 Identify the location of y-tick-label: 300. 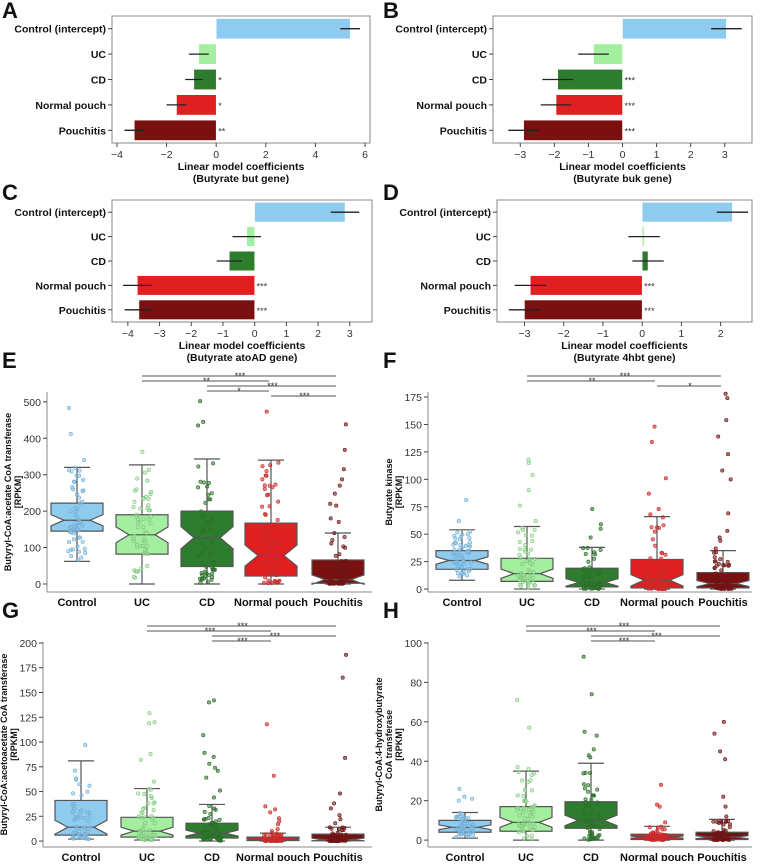
(32, 476).